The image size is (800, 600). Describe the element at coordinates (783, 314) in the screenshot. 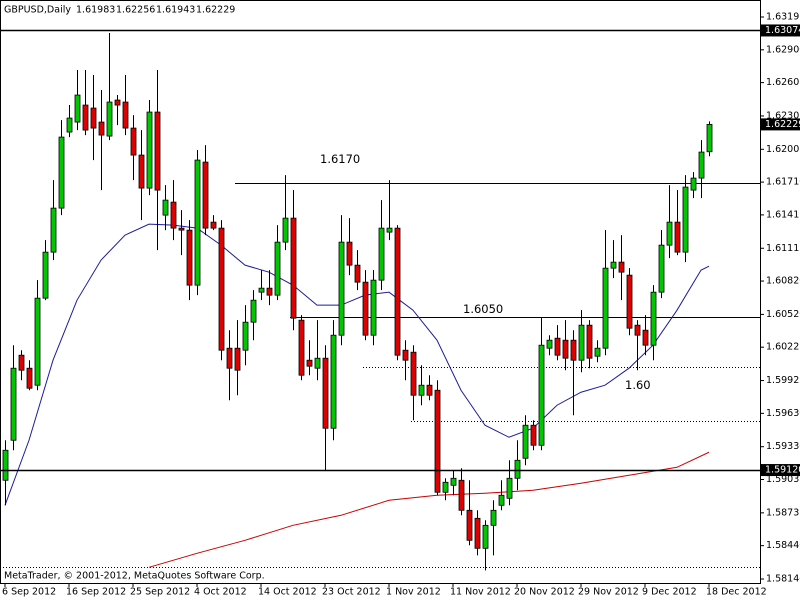

I see `y-tick-label: 1.60520` at that location.